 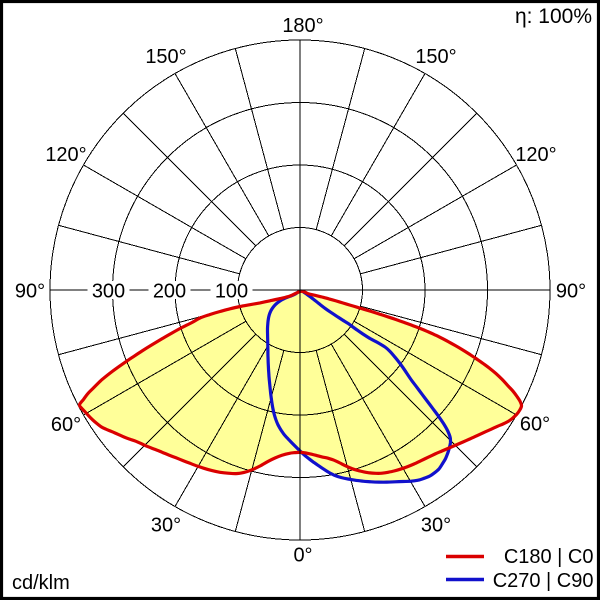 What do you see at coordinates (543, 581) in the screenshot?
I see `svg-text: C270 | C90` at bounding box center [543, 581].